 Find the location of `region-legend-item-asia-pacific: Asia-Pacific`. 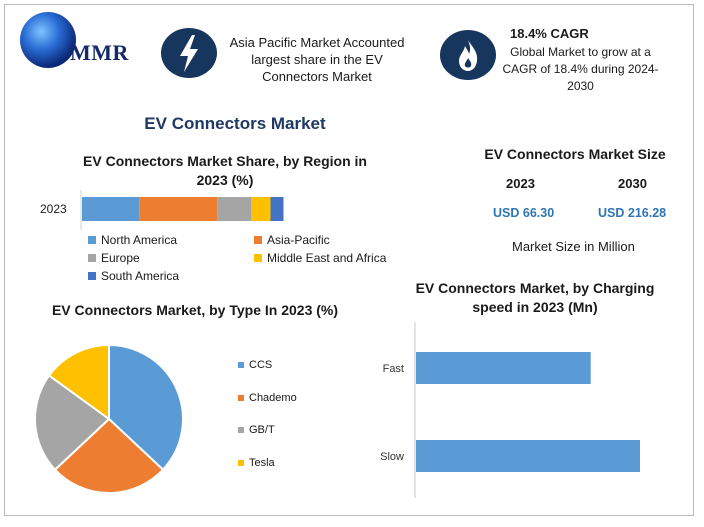

region-legend-item-asia-pacific: Asia-Pacific is located at coordinates (292, 240).